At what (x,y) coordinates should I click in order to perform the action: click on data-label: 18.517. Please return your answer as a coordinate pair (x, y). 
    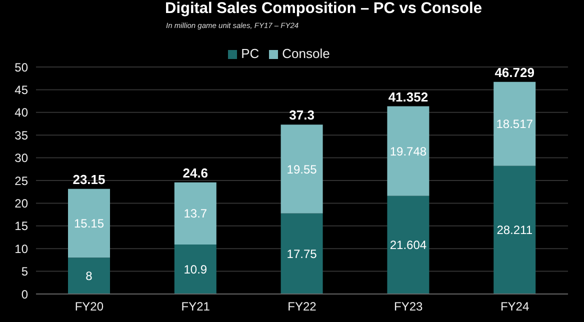
    Looking at the image, I should click on (515, 124).